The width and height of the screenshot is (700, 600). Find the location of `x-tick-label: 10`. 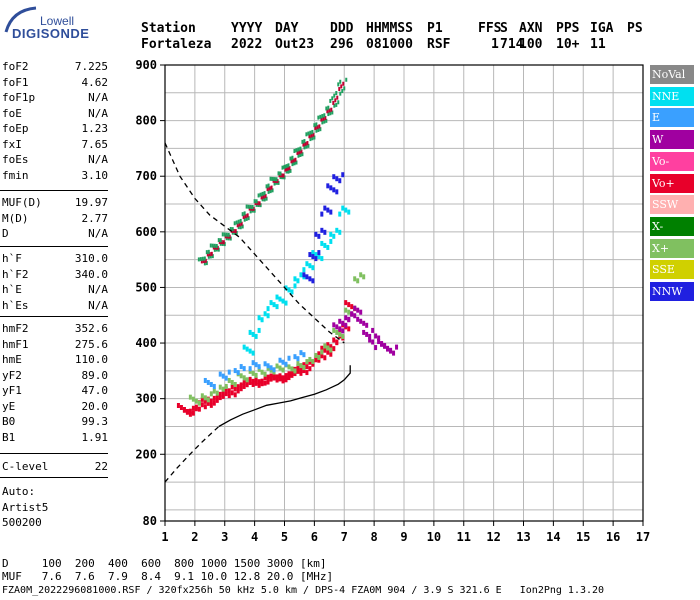

x-tick-label: 10 is located at coordinates (434, 537).